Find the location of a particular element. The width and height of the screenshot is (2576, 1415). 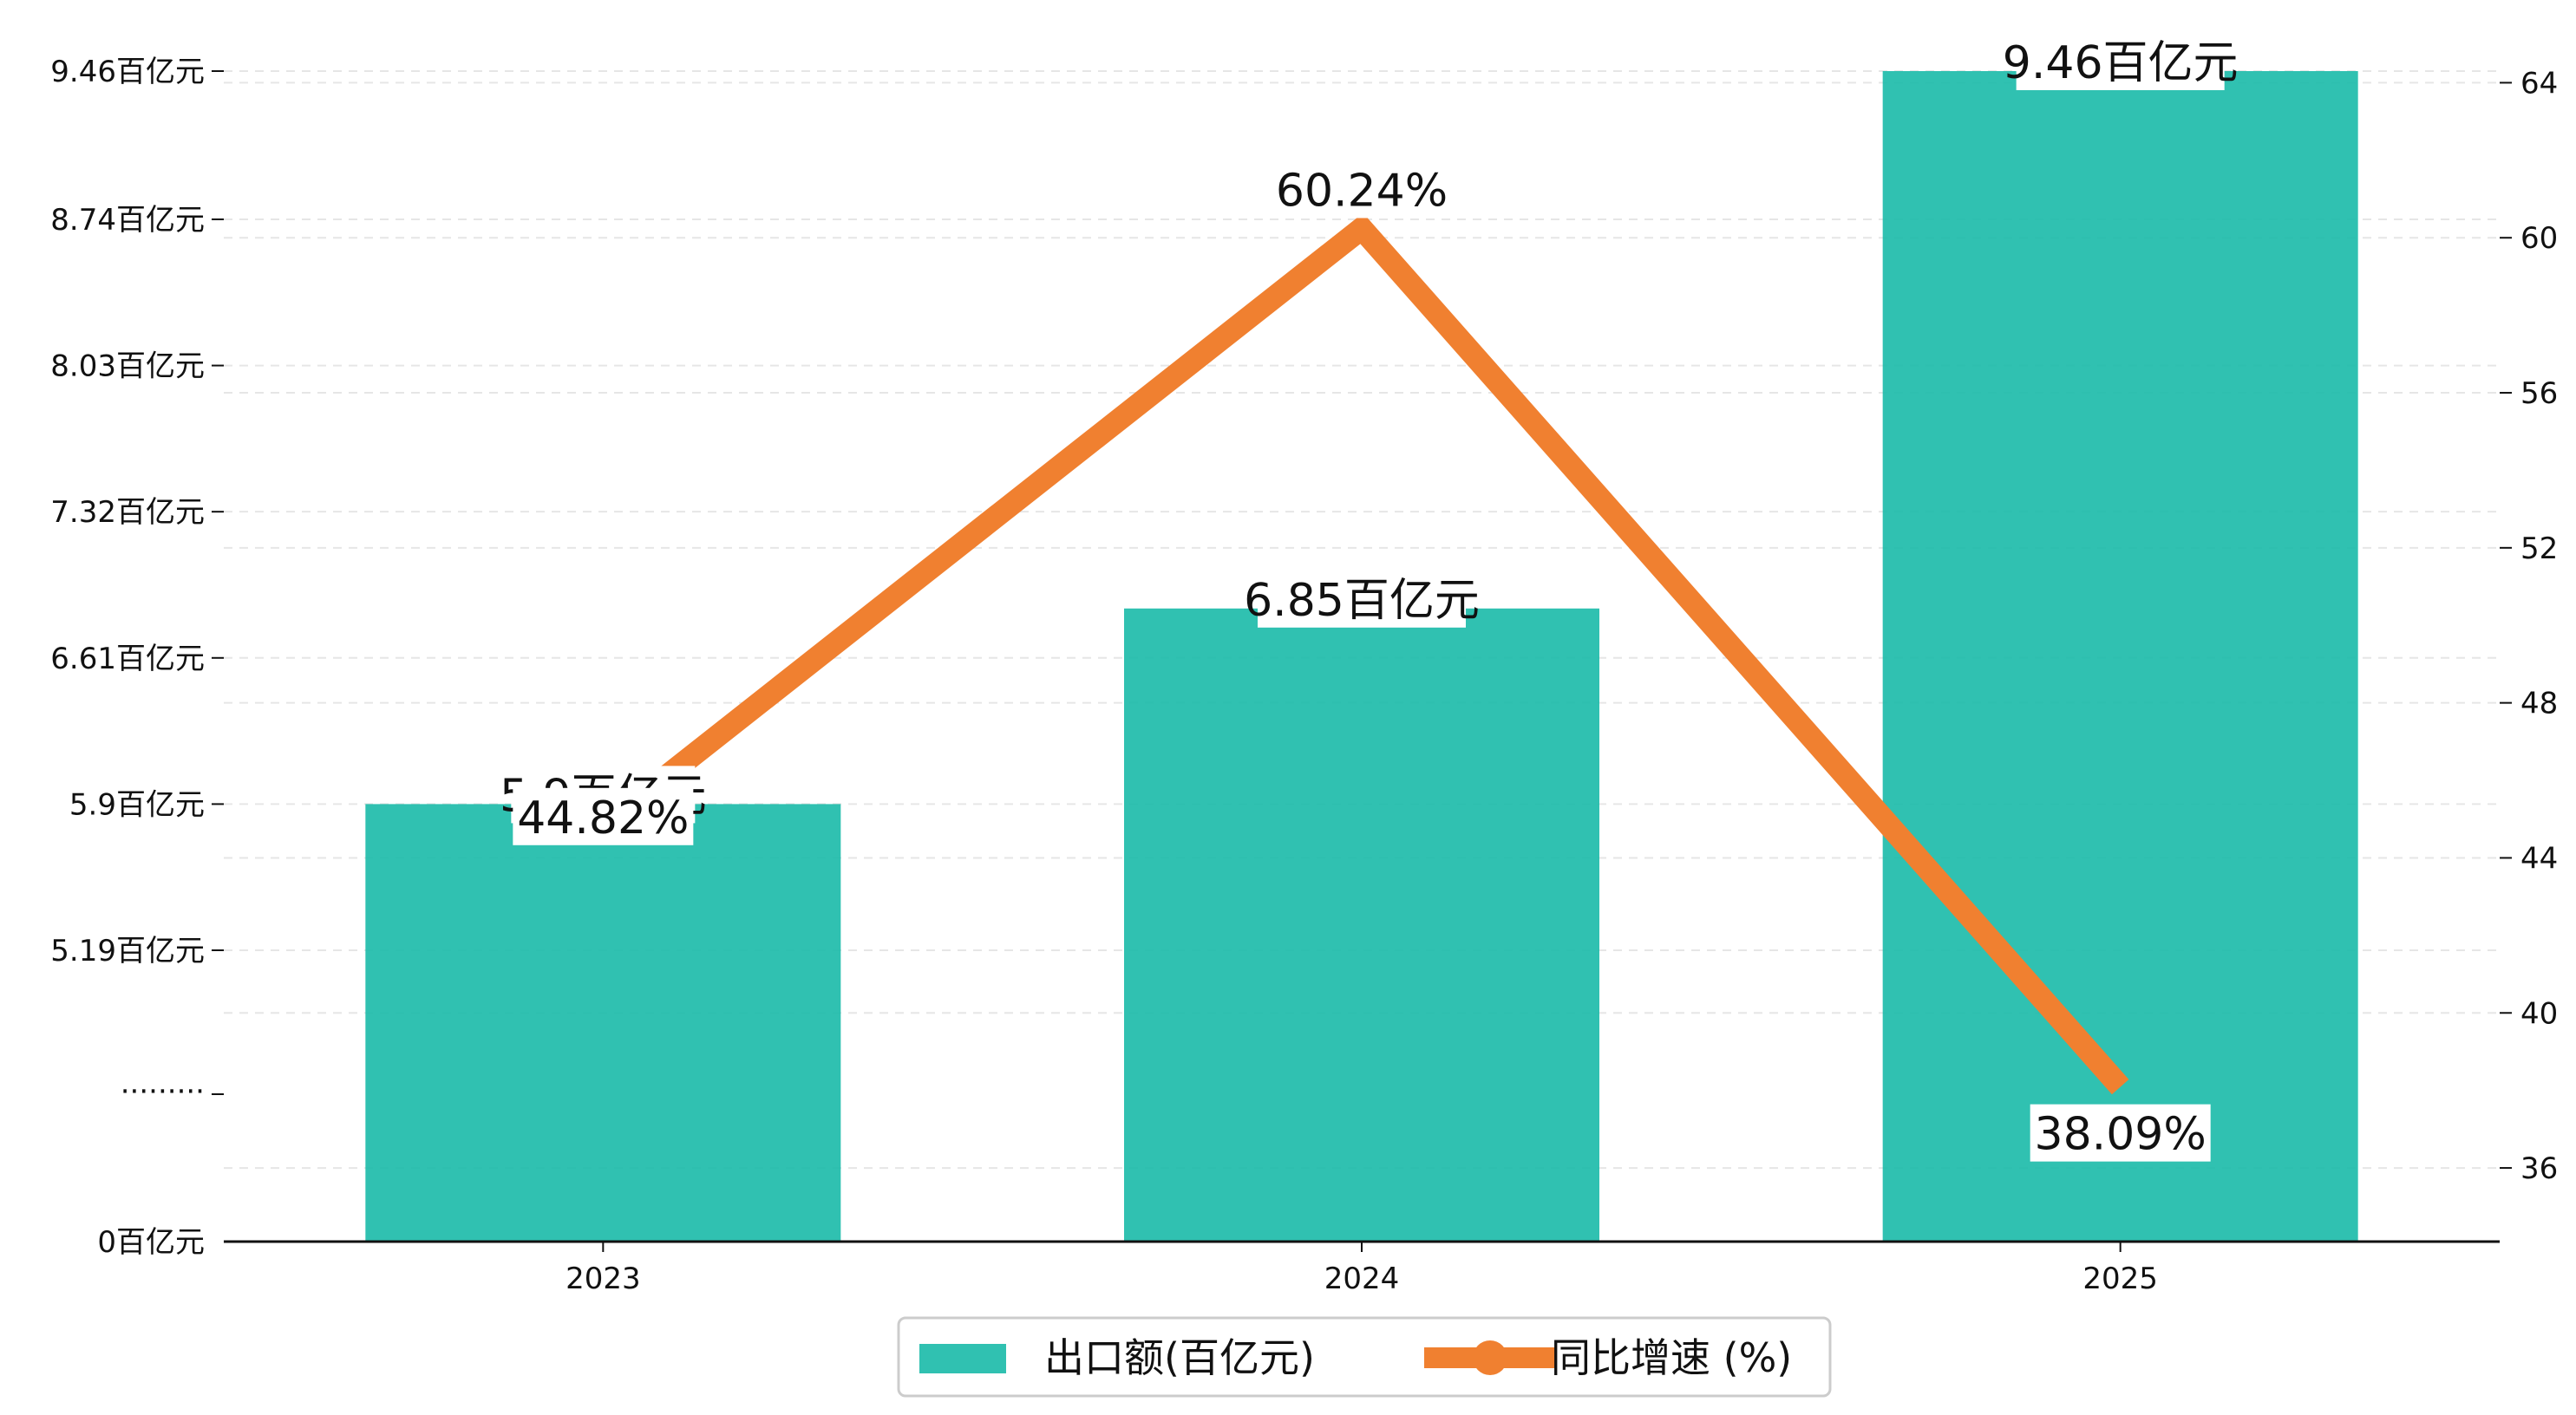

bar-value-label-2025-box is located at coordinates (2120, 61).